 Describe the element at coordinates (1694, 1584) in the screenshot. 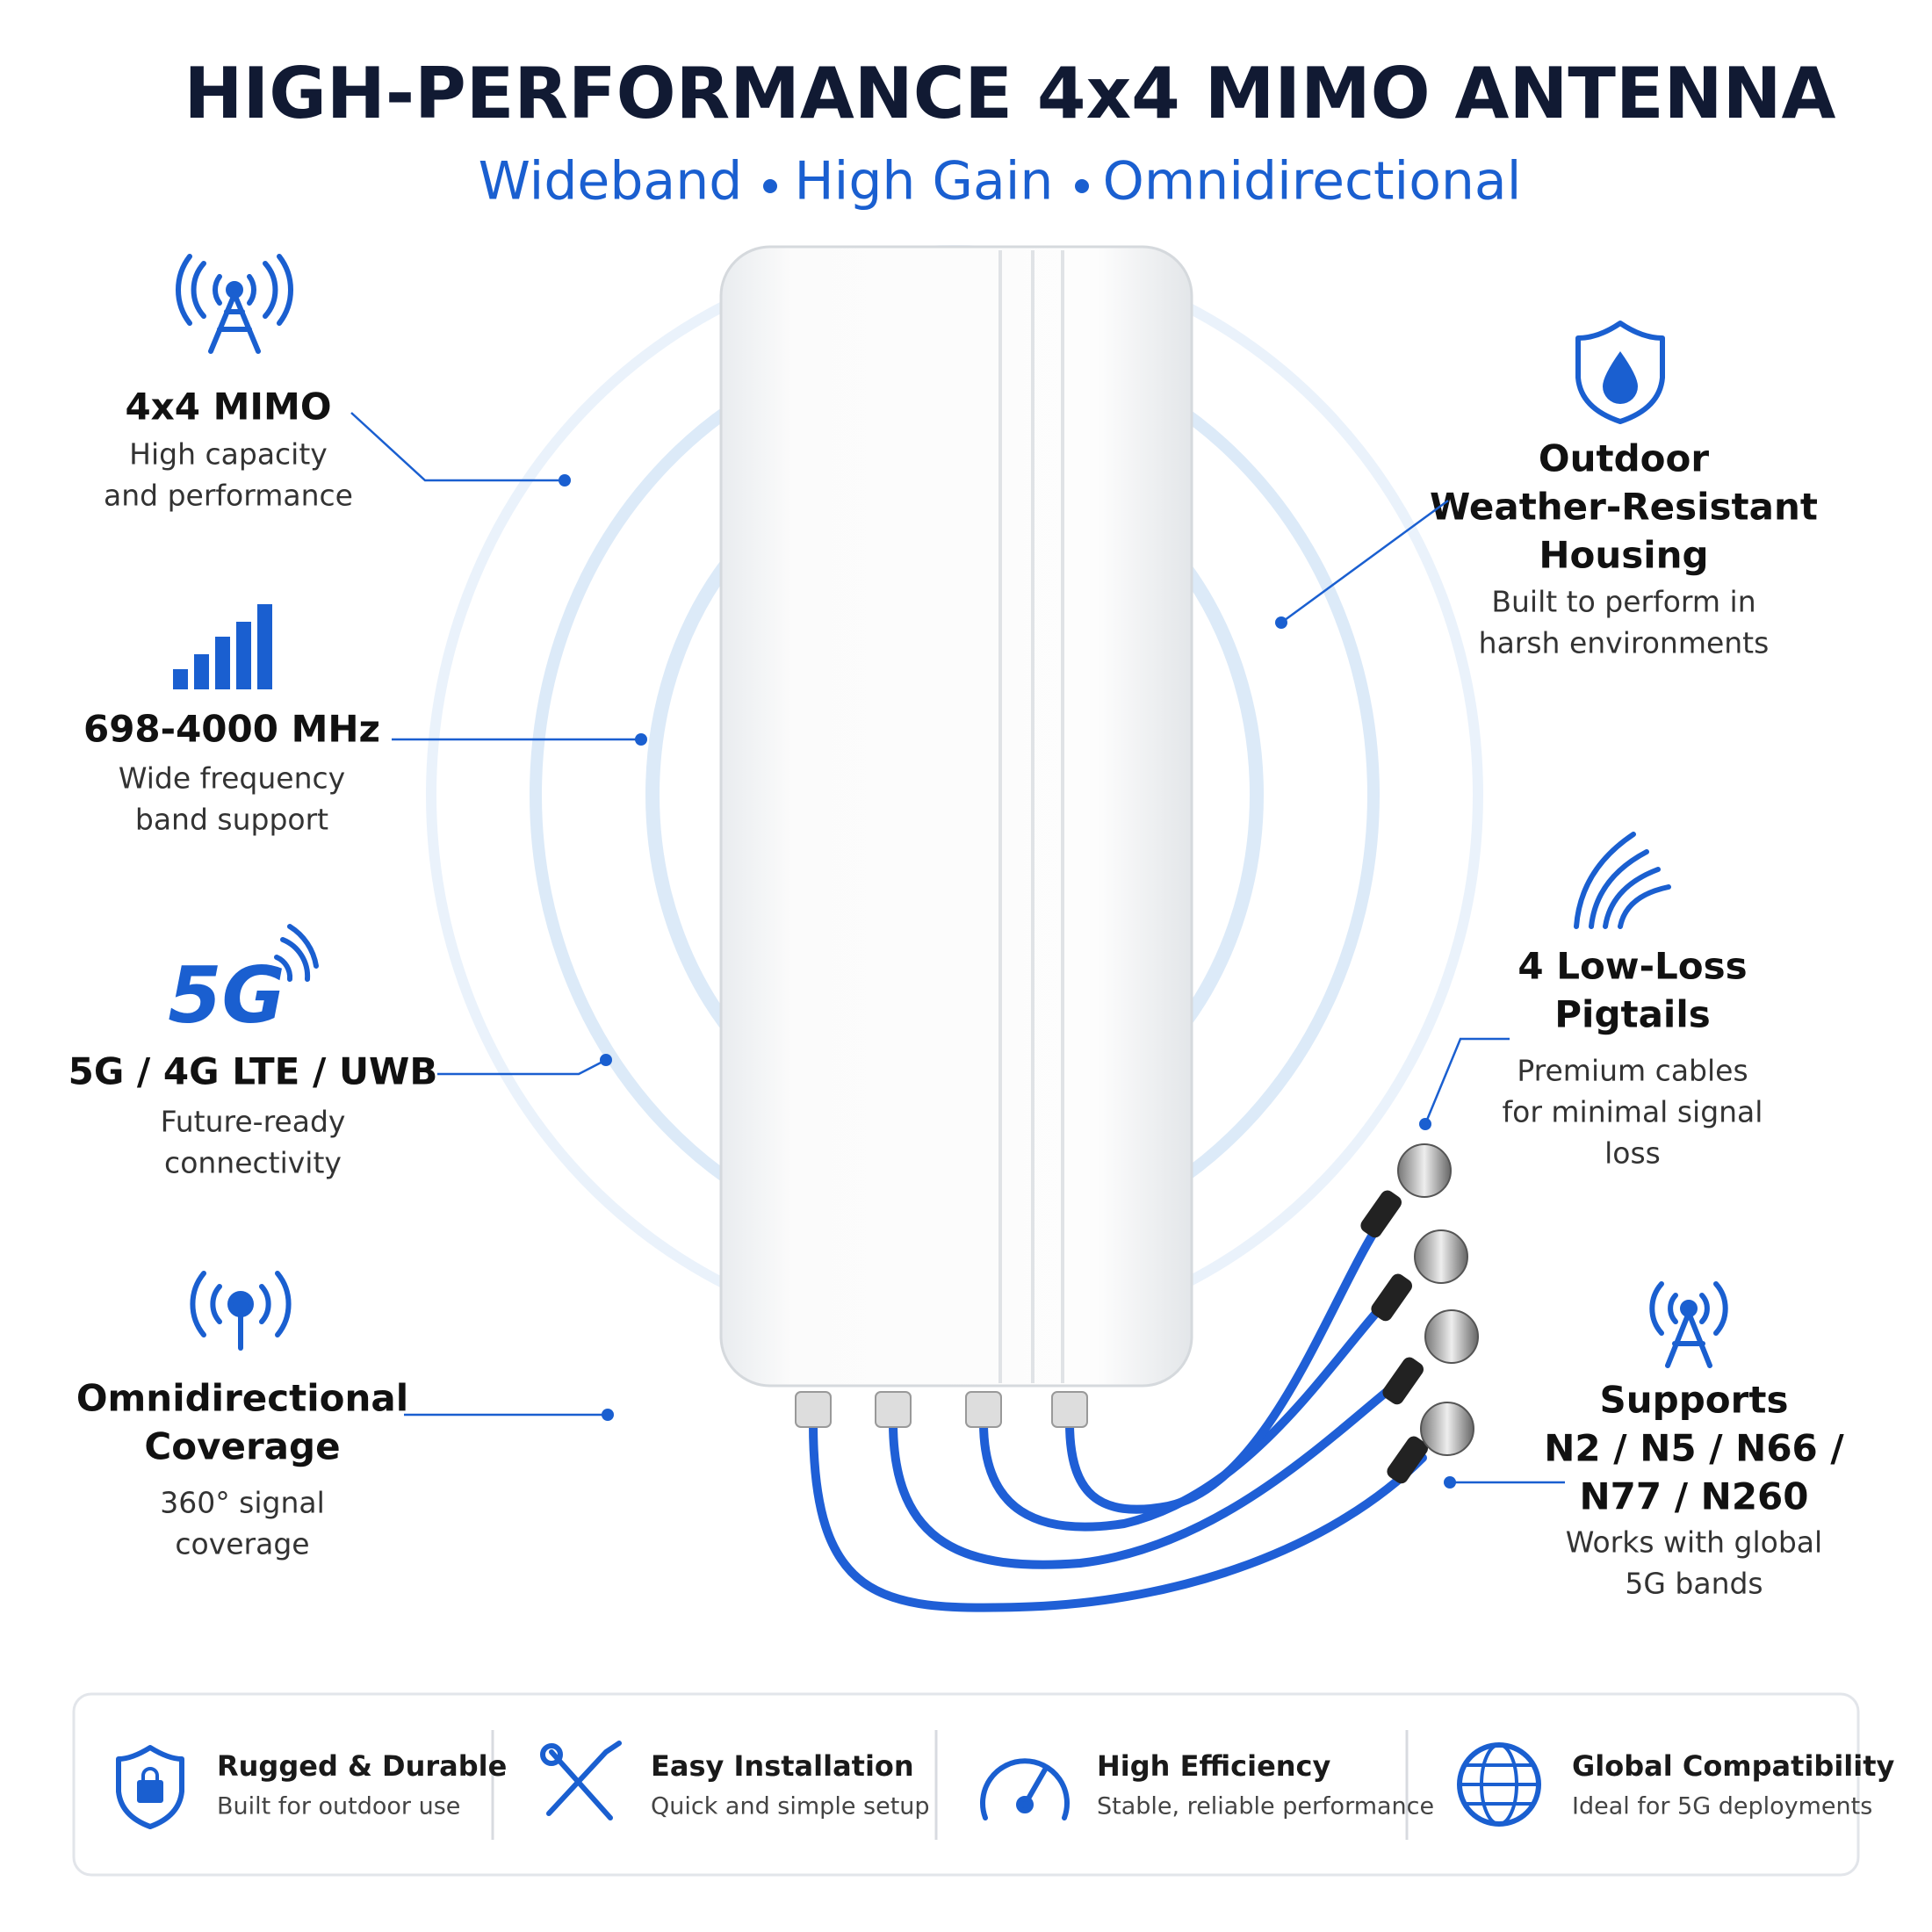

I see `feature-text: 5G bands` at that location.